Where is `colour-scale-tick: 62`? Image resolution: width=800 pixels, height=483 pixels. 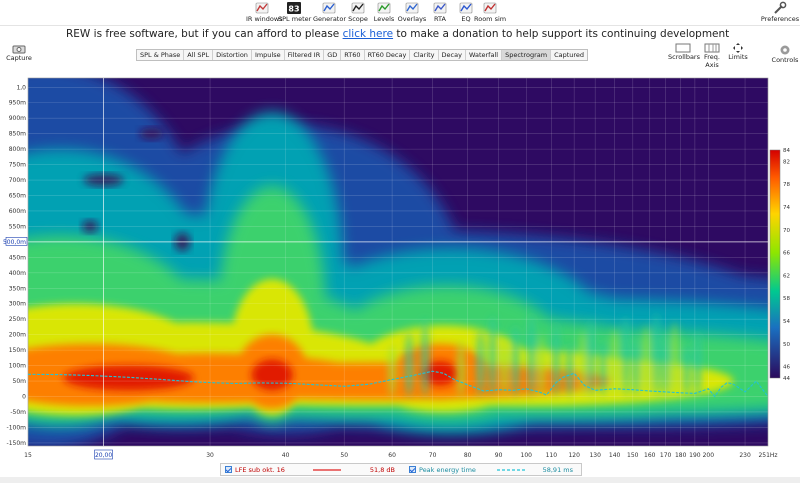
colour-scale-tick: 62 is located at coordinates (786, 276).